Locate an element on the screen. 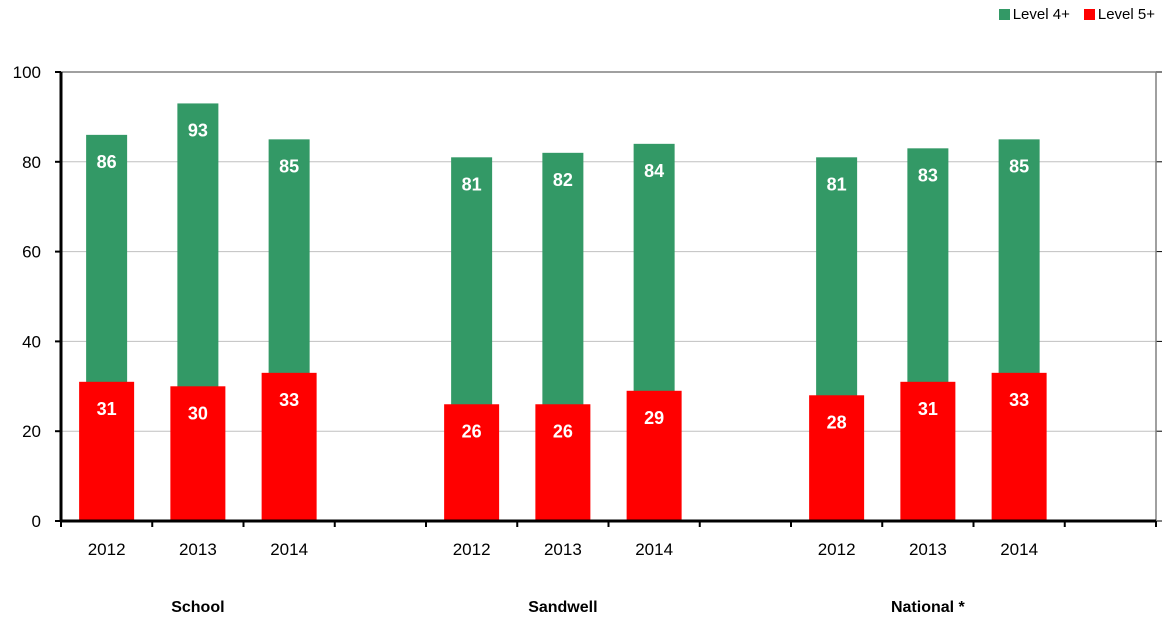  group-label: Sandwell is located at coordinates (562, 607).